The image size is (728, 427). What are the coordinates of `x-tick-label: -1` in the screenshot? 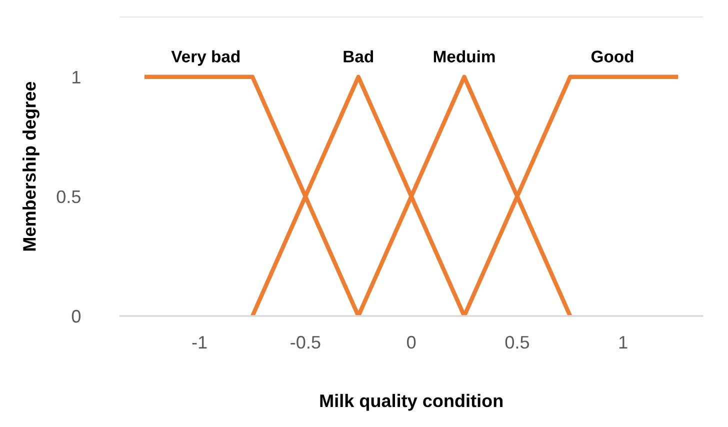 It's located at (199, 342).